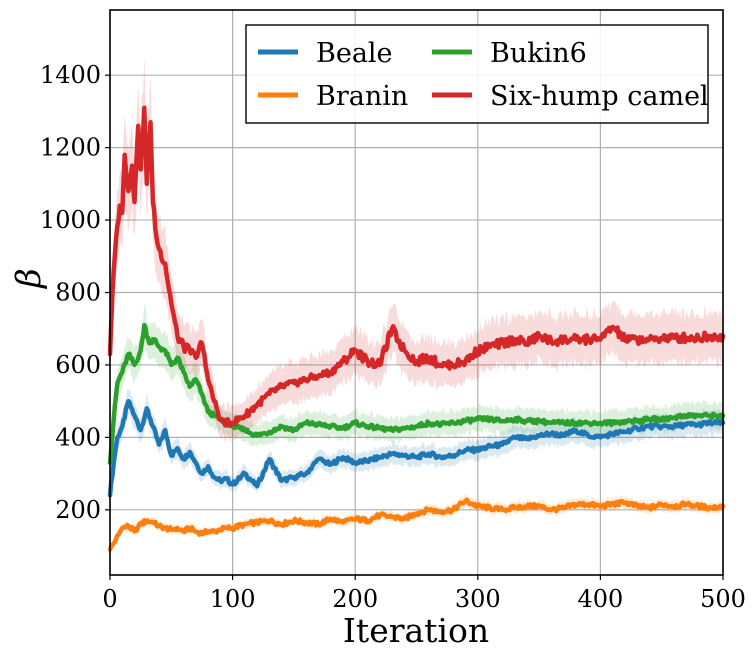  I want to click on band-beale, so click(416, 445).